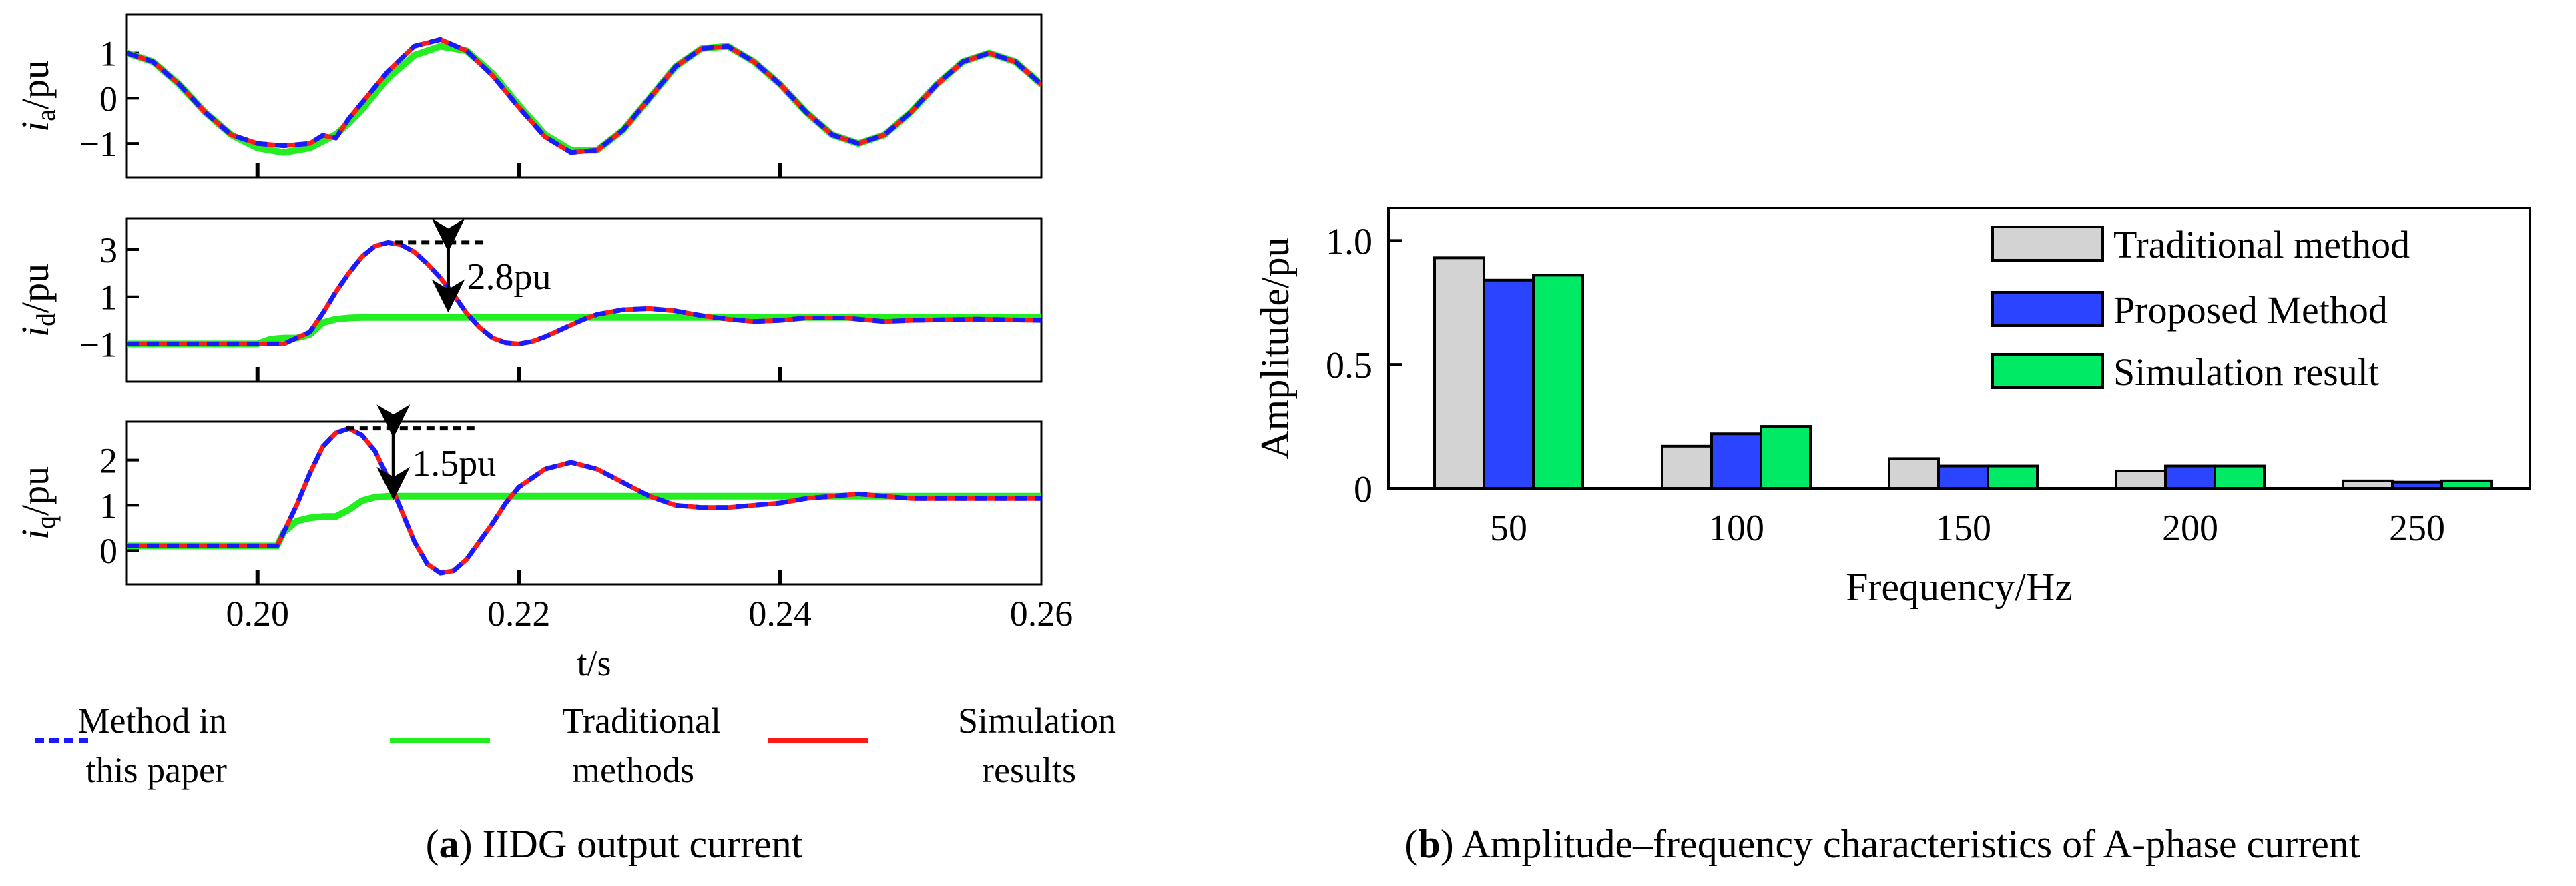  I want to click on legend-label: Simulation result, so click(2246, 372).